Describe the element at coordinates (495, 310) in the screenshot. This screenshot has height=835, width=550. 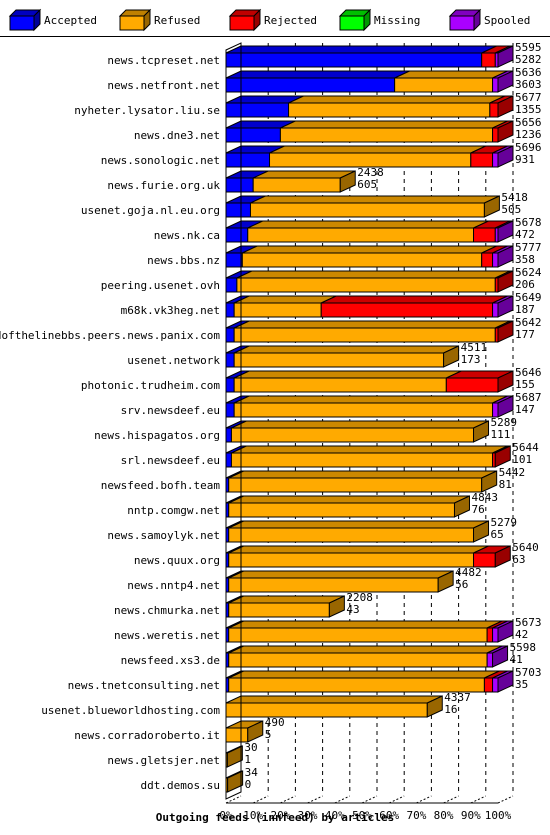
I see `bar-segment-spooled` at that location.